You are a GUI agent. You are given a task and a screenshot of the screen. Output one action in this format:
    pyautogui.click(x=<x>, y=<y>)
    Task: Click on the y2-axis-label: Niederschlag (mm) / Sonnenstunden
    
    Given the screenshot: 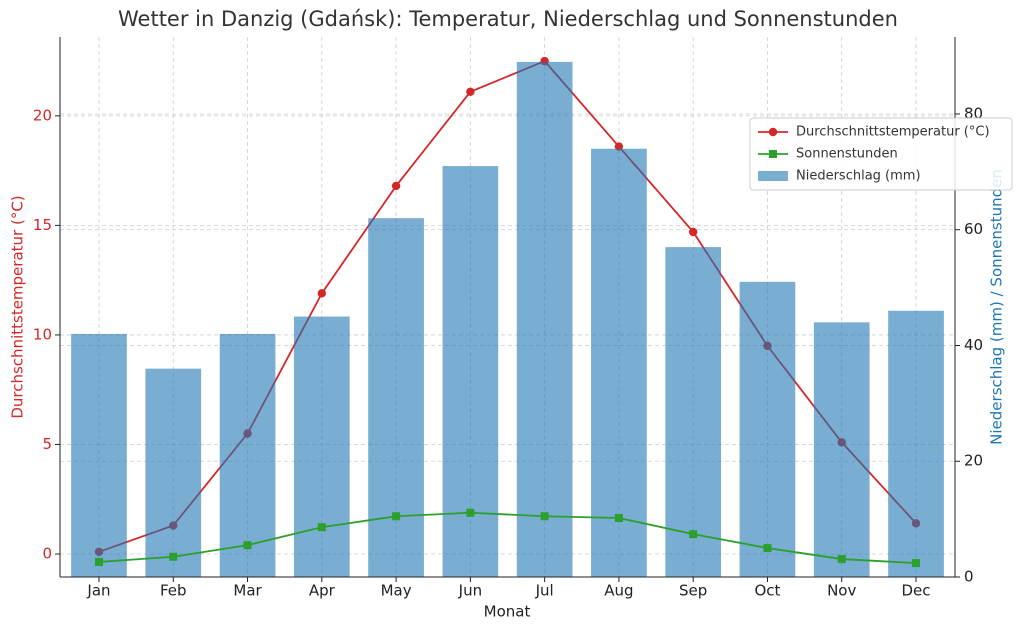 What is the action you would take?
    pyautogui.click(x=997, y=307)
    